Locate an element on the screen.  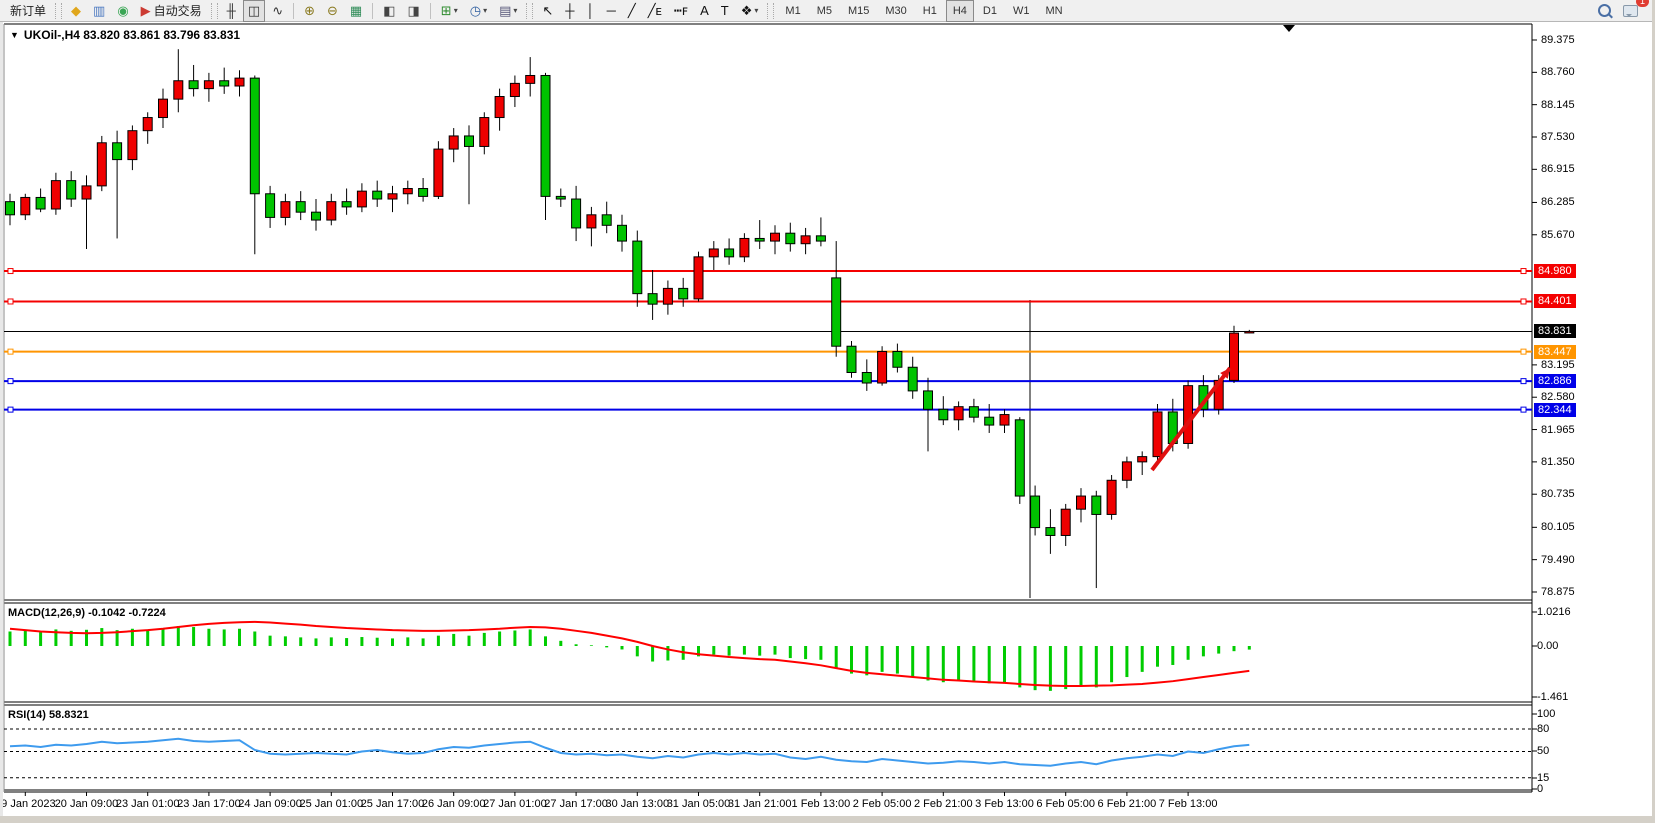
time-axis-label: 23 Jan 01:00 is located at coordinates (147, 804).